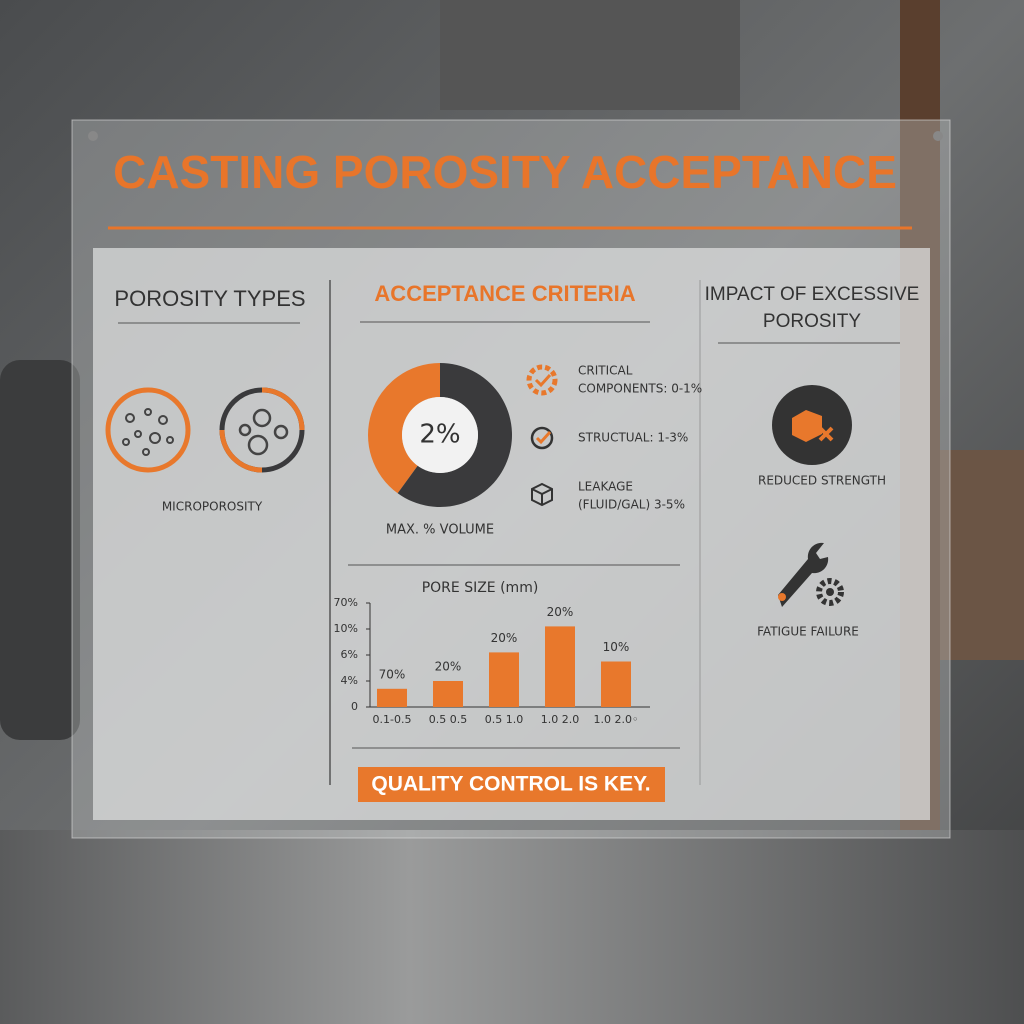  Describe the element at coordinates (616, 647) in the screenshot. I see `bar-annotation: 10%` at that location.